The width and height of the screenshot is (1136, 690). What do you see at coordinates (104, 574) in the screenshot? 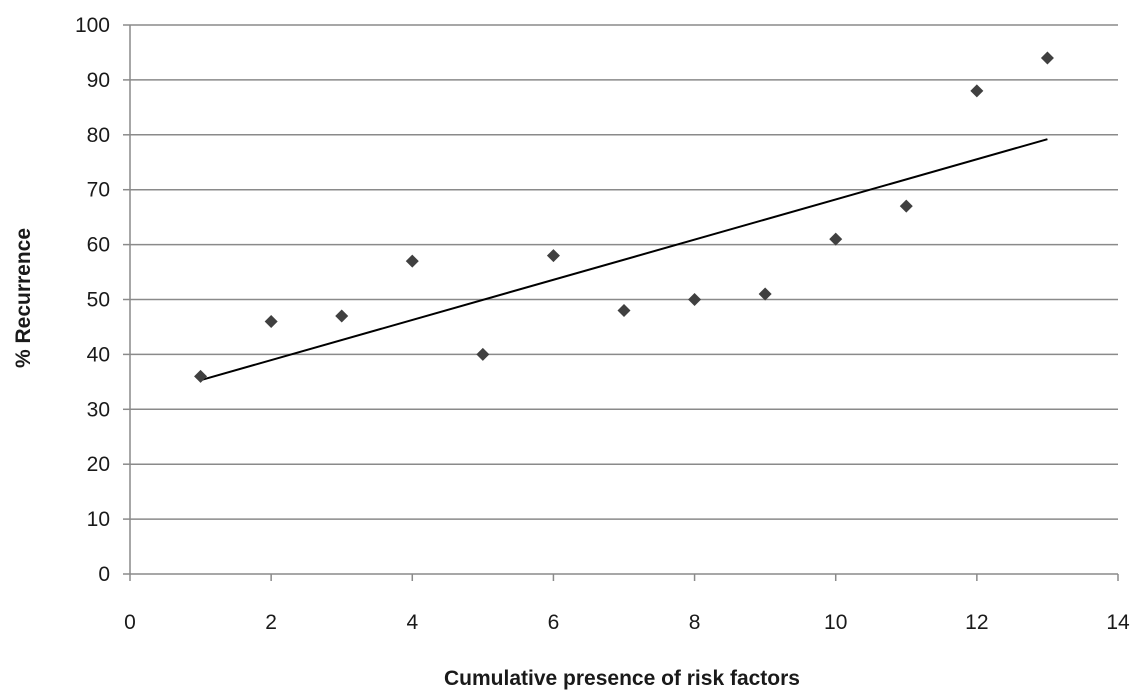
I see `y-tick-label: 0` at bounding box center [104, 574].